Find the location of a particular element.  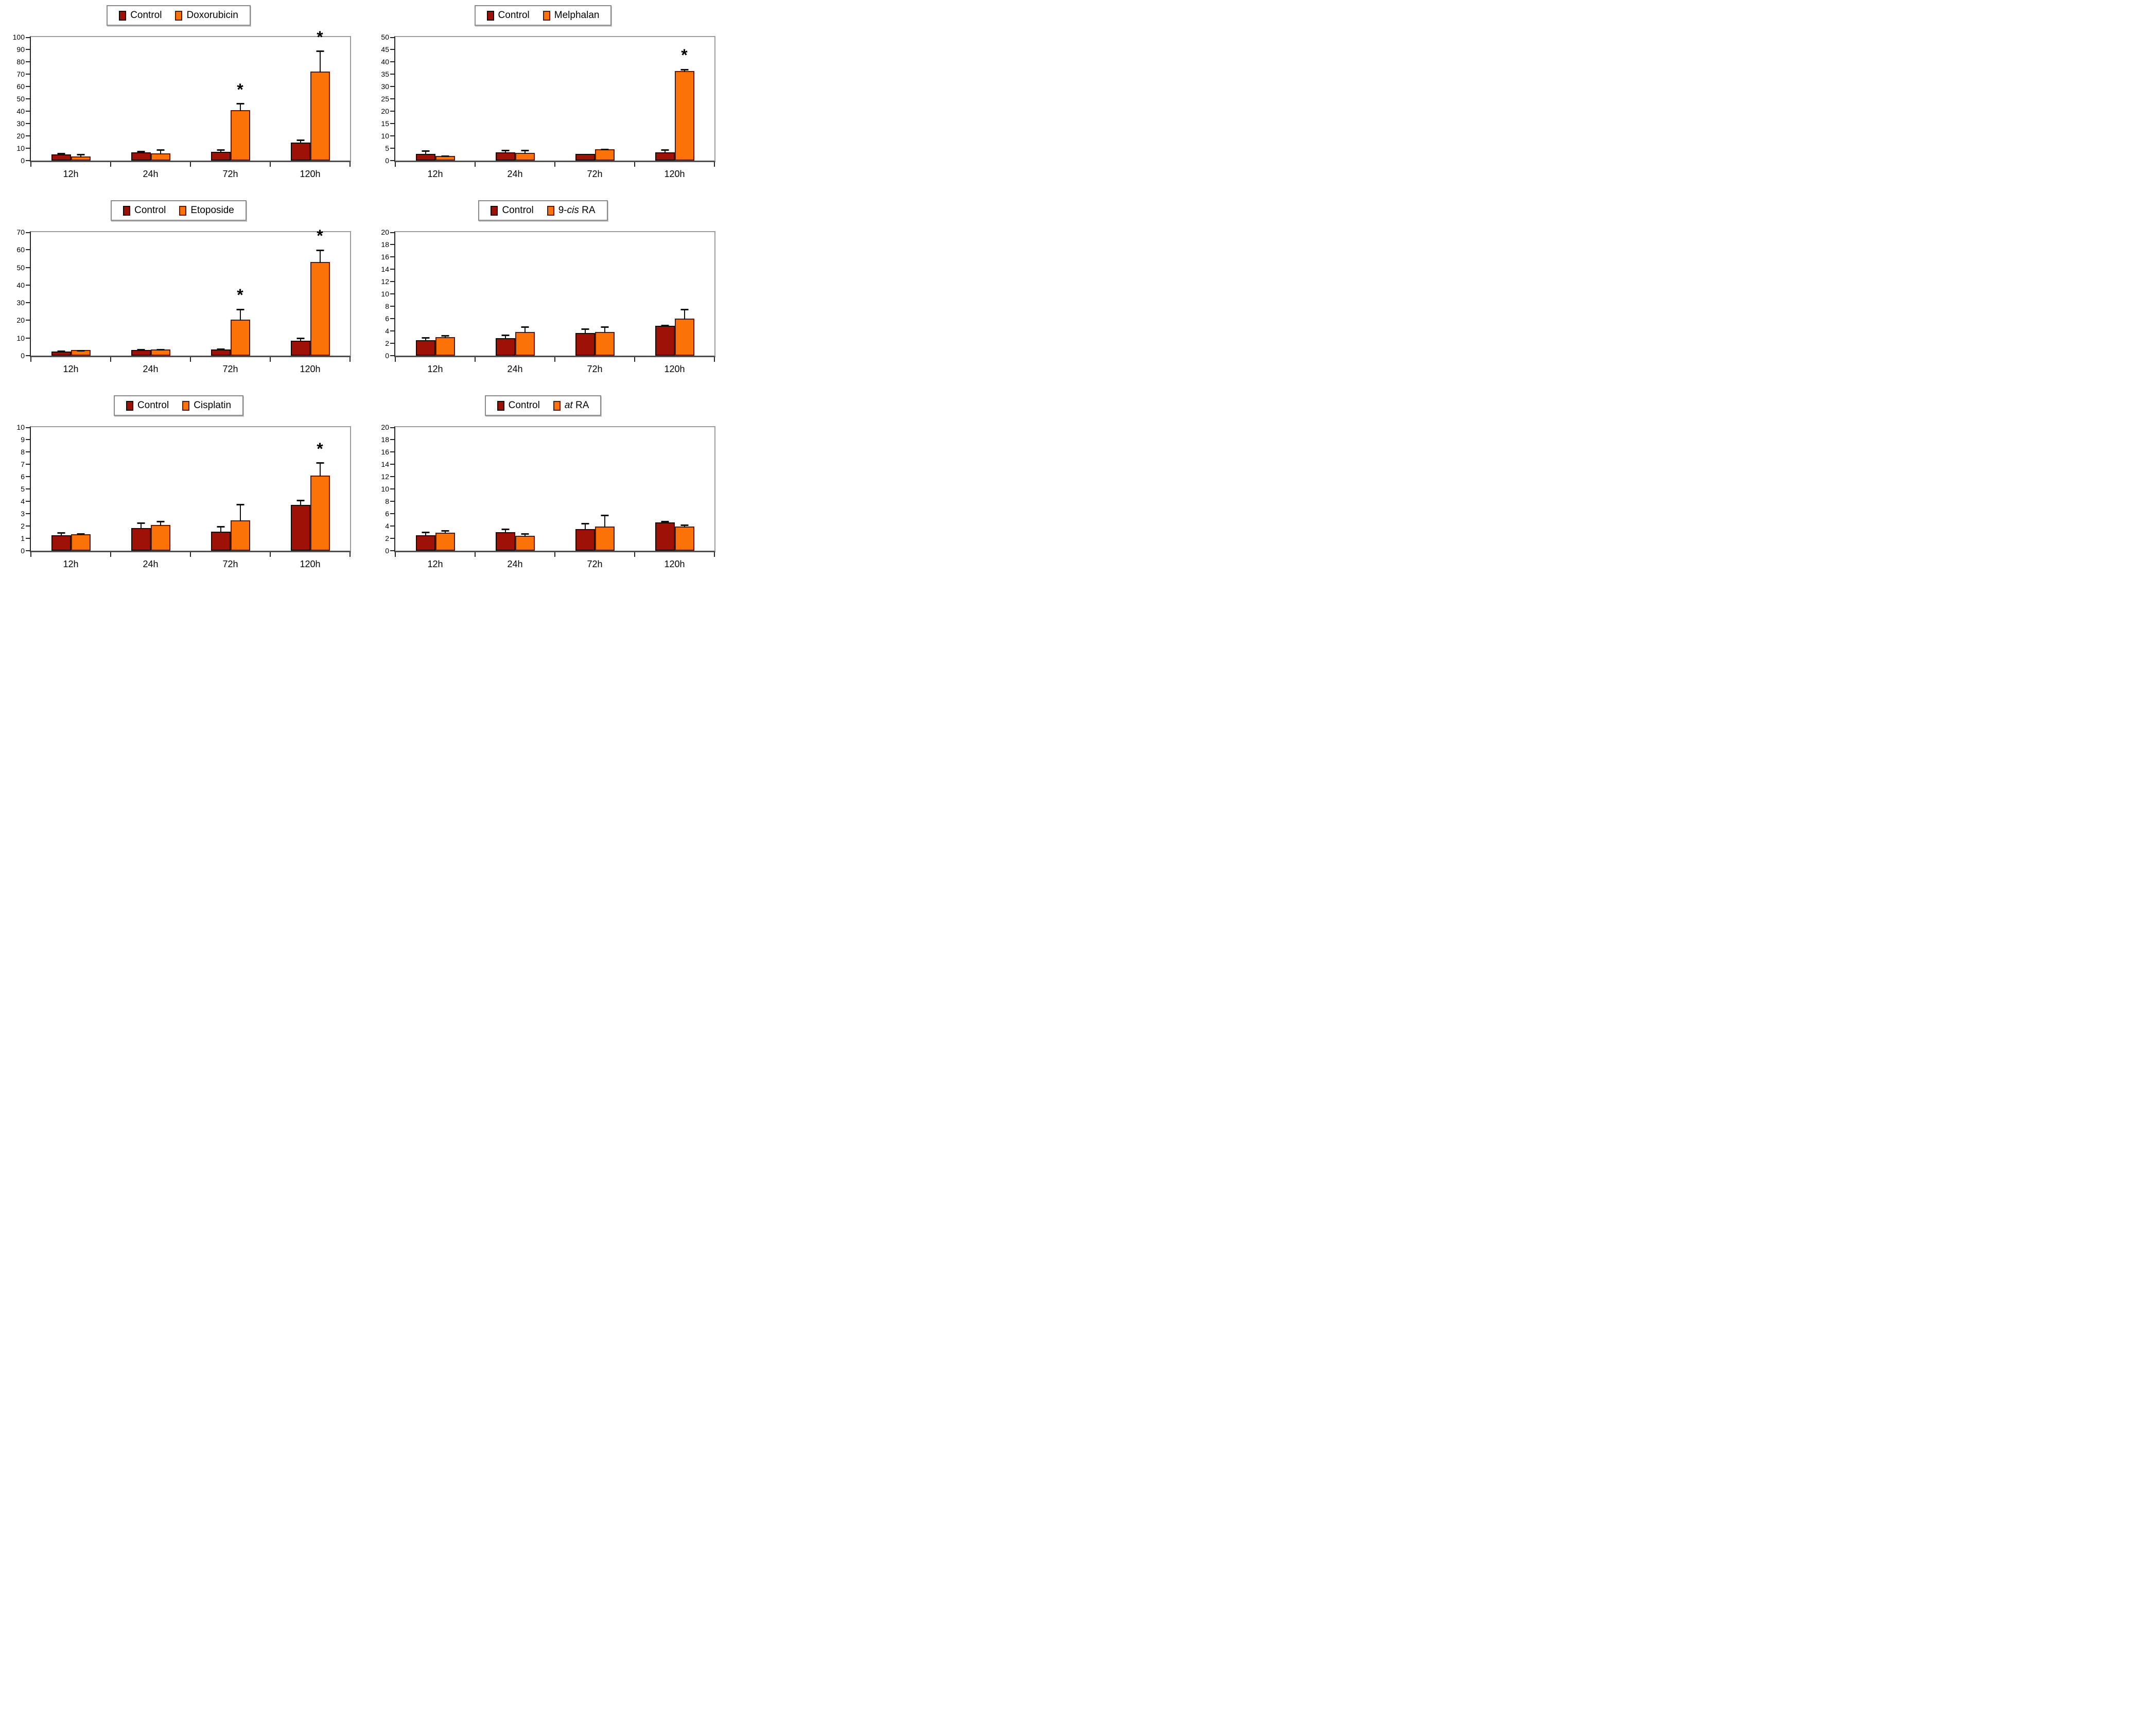

y-tick-label: 20 is located at coordinates (20, 136).